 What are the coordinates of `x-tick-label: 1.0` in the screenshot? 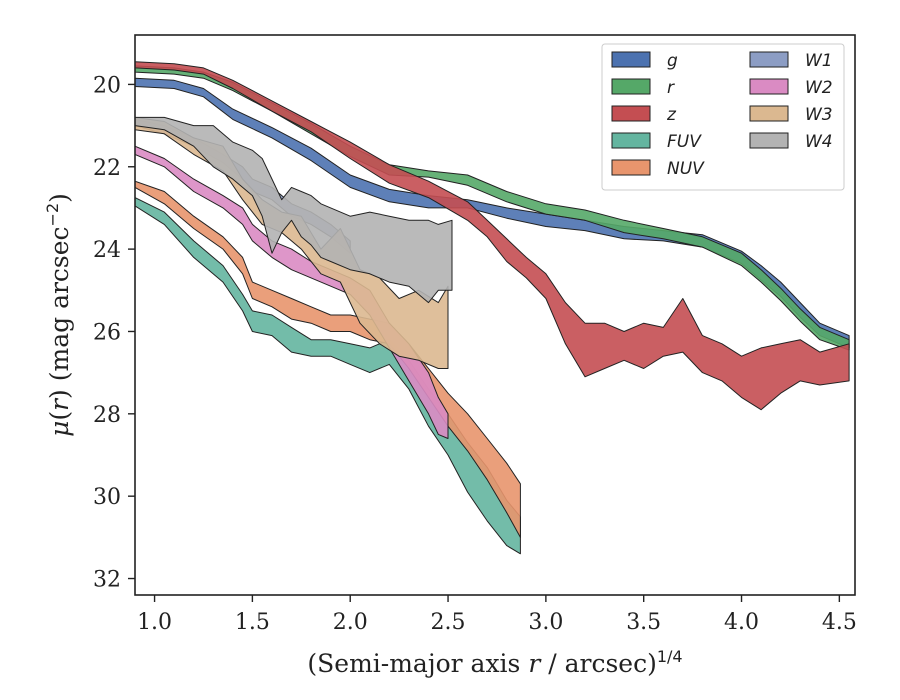 It's located at (154, 622).